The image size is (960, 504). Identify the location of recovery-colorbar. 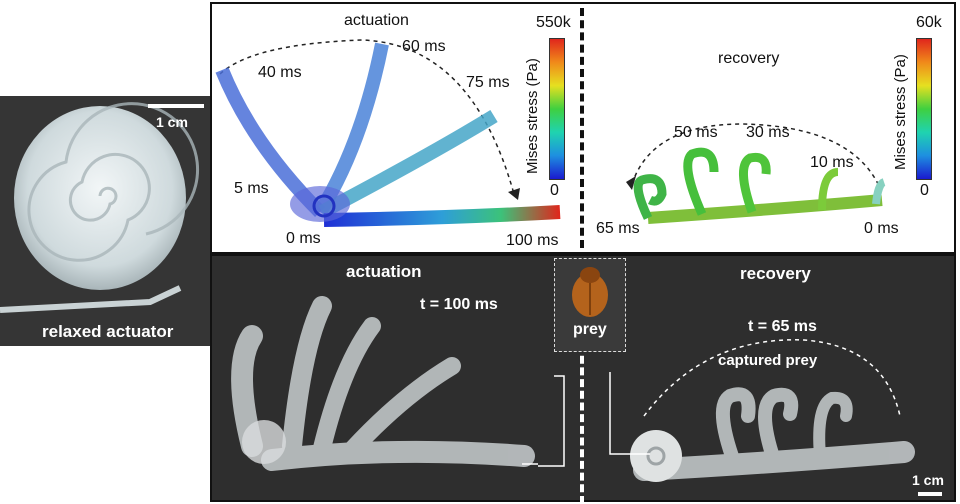
(924, 109).